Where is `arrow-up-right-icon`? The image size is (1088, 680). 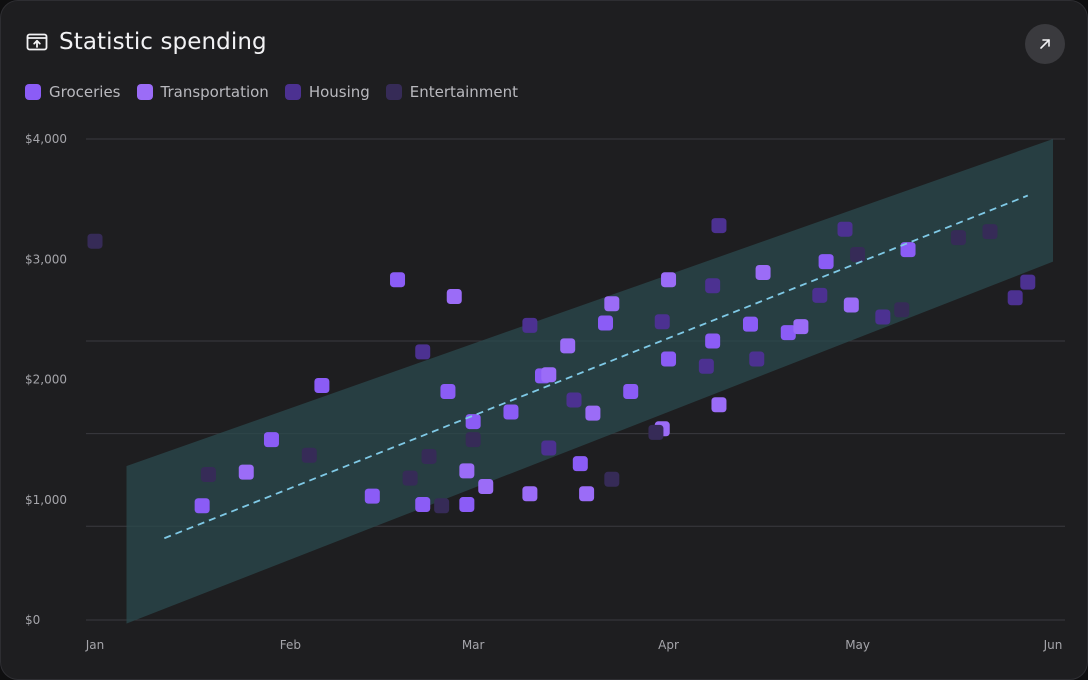
arrow-up-right-icon is located at coordinates (1045, 44).